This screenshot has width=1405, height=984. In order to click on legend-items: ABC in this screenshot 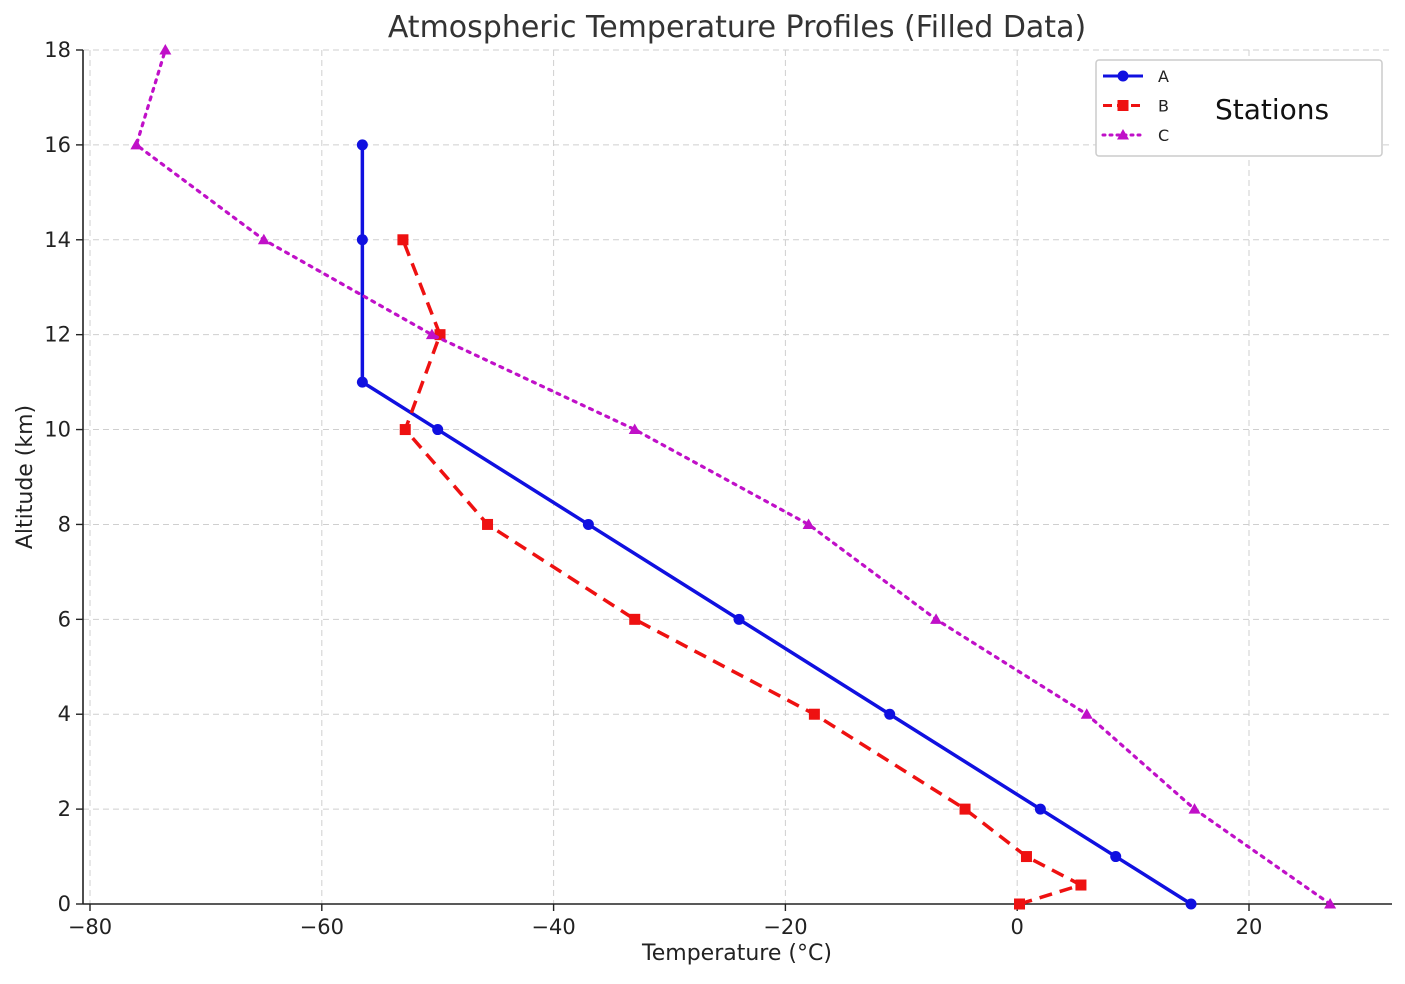, I will do `click(1135, 106)`.